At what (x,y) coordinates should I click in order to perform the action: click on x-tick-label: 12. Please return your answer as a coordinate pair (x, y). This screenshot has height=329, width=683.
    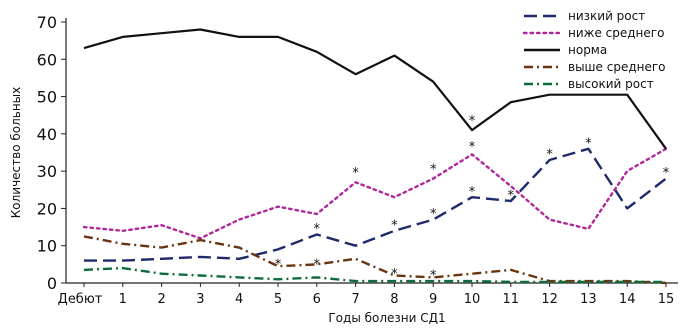
    Looking at the image, I should click on (549, 299).